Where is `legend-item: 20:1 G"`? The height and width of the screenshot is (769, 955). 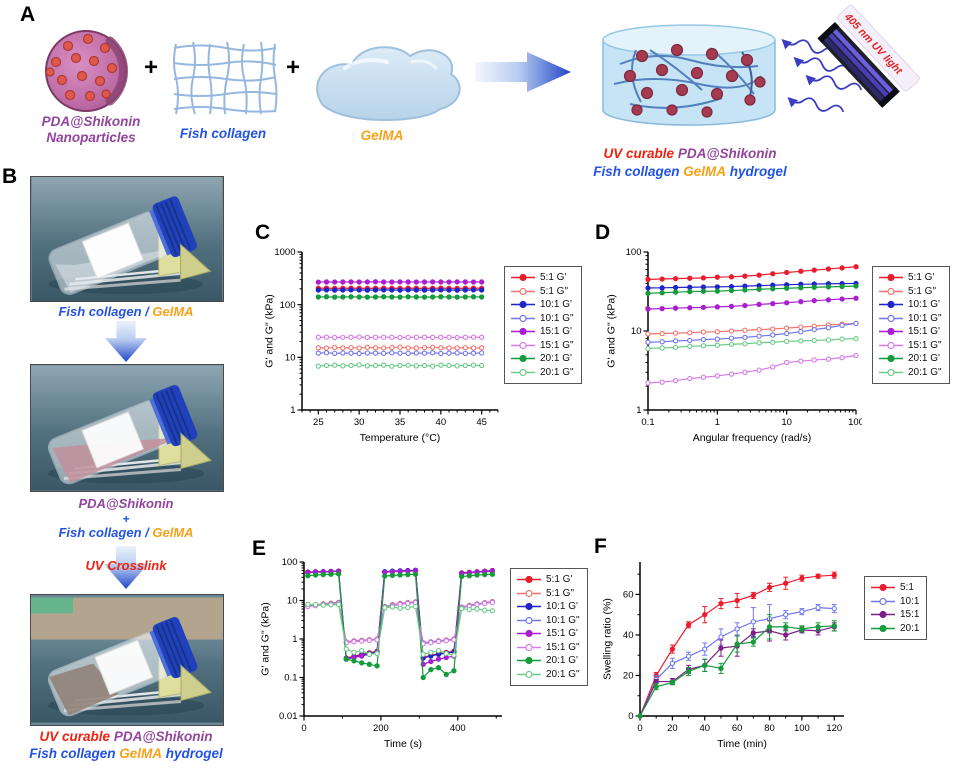 legend-item: 20:1 G" is located at coordinates (910, 373).